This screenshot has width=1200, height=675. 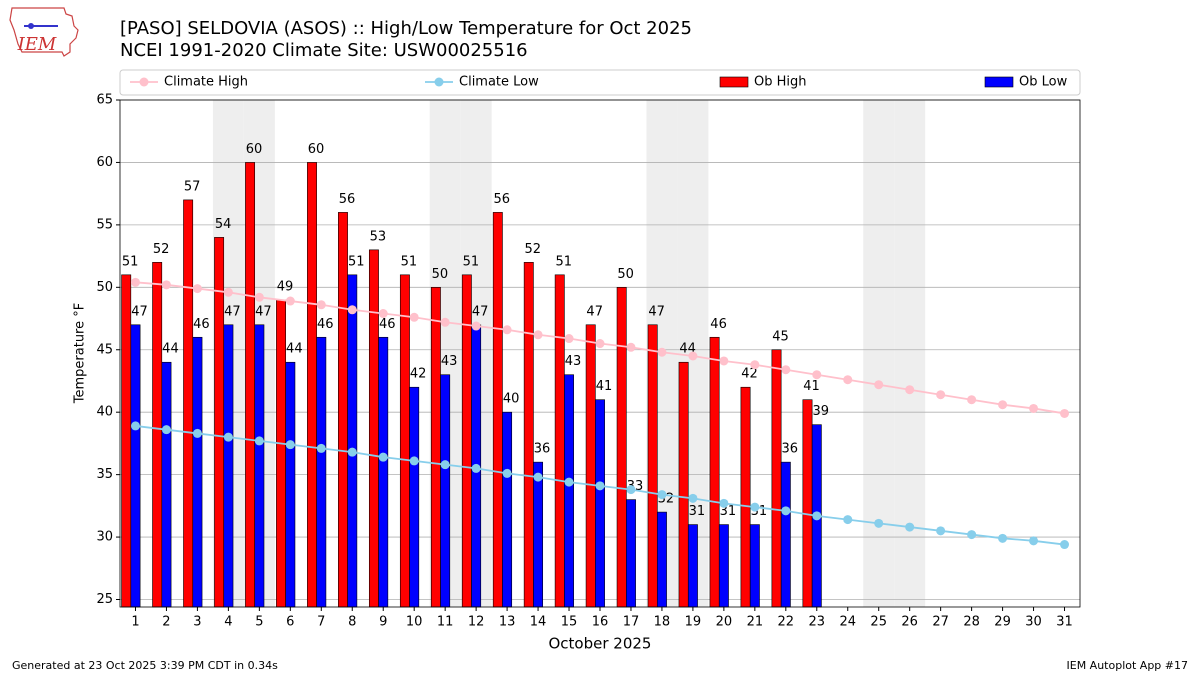 I want to click on data-label: 42, so click(x=749, y=374).